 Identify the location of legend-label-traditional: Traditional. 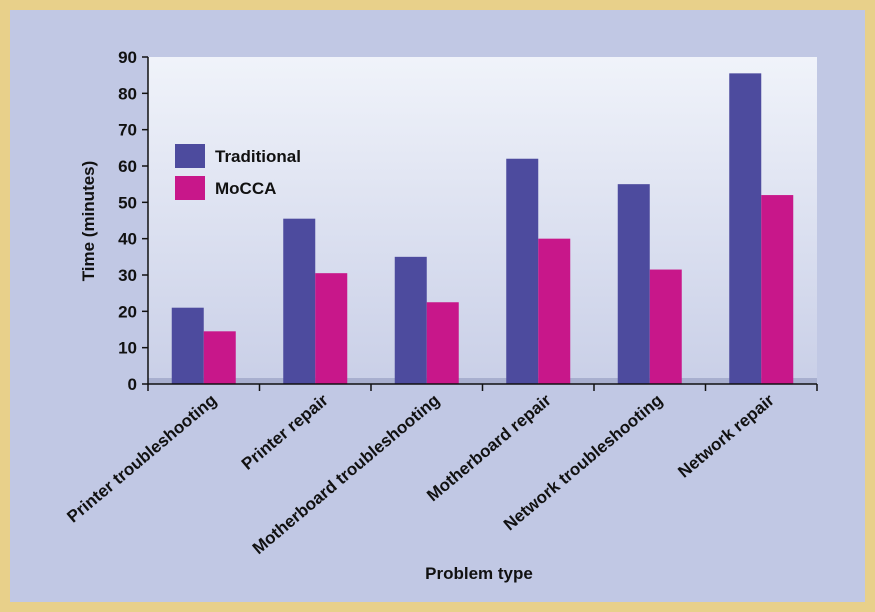
(258, 156).